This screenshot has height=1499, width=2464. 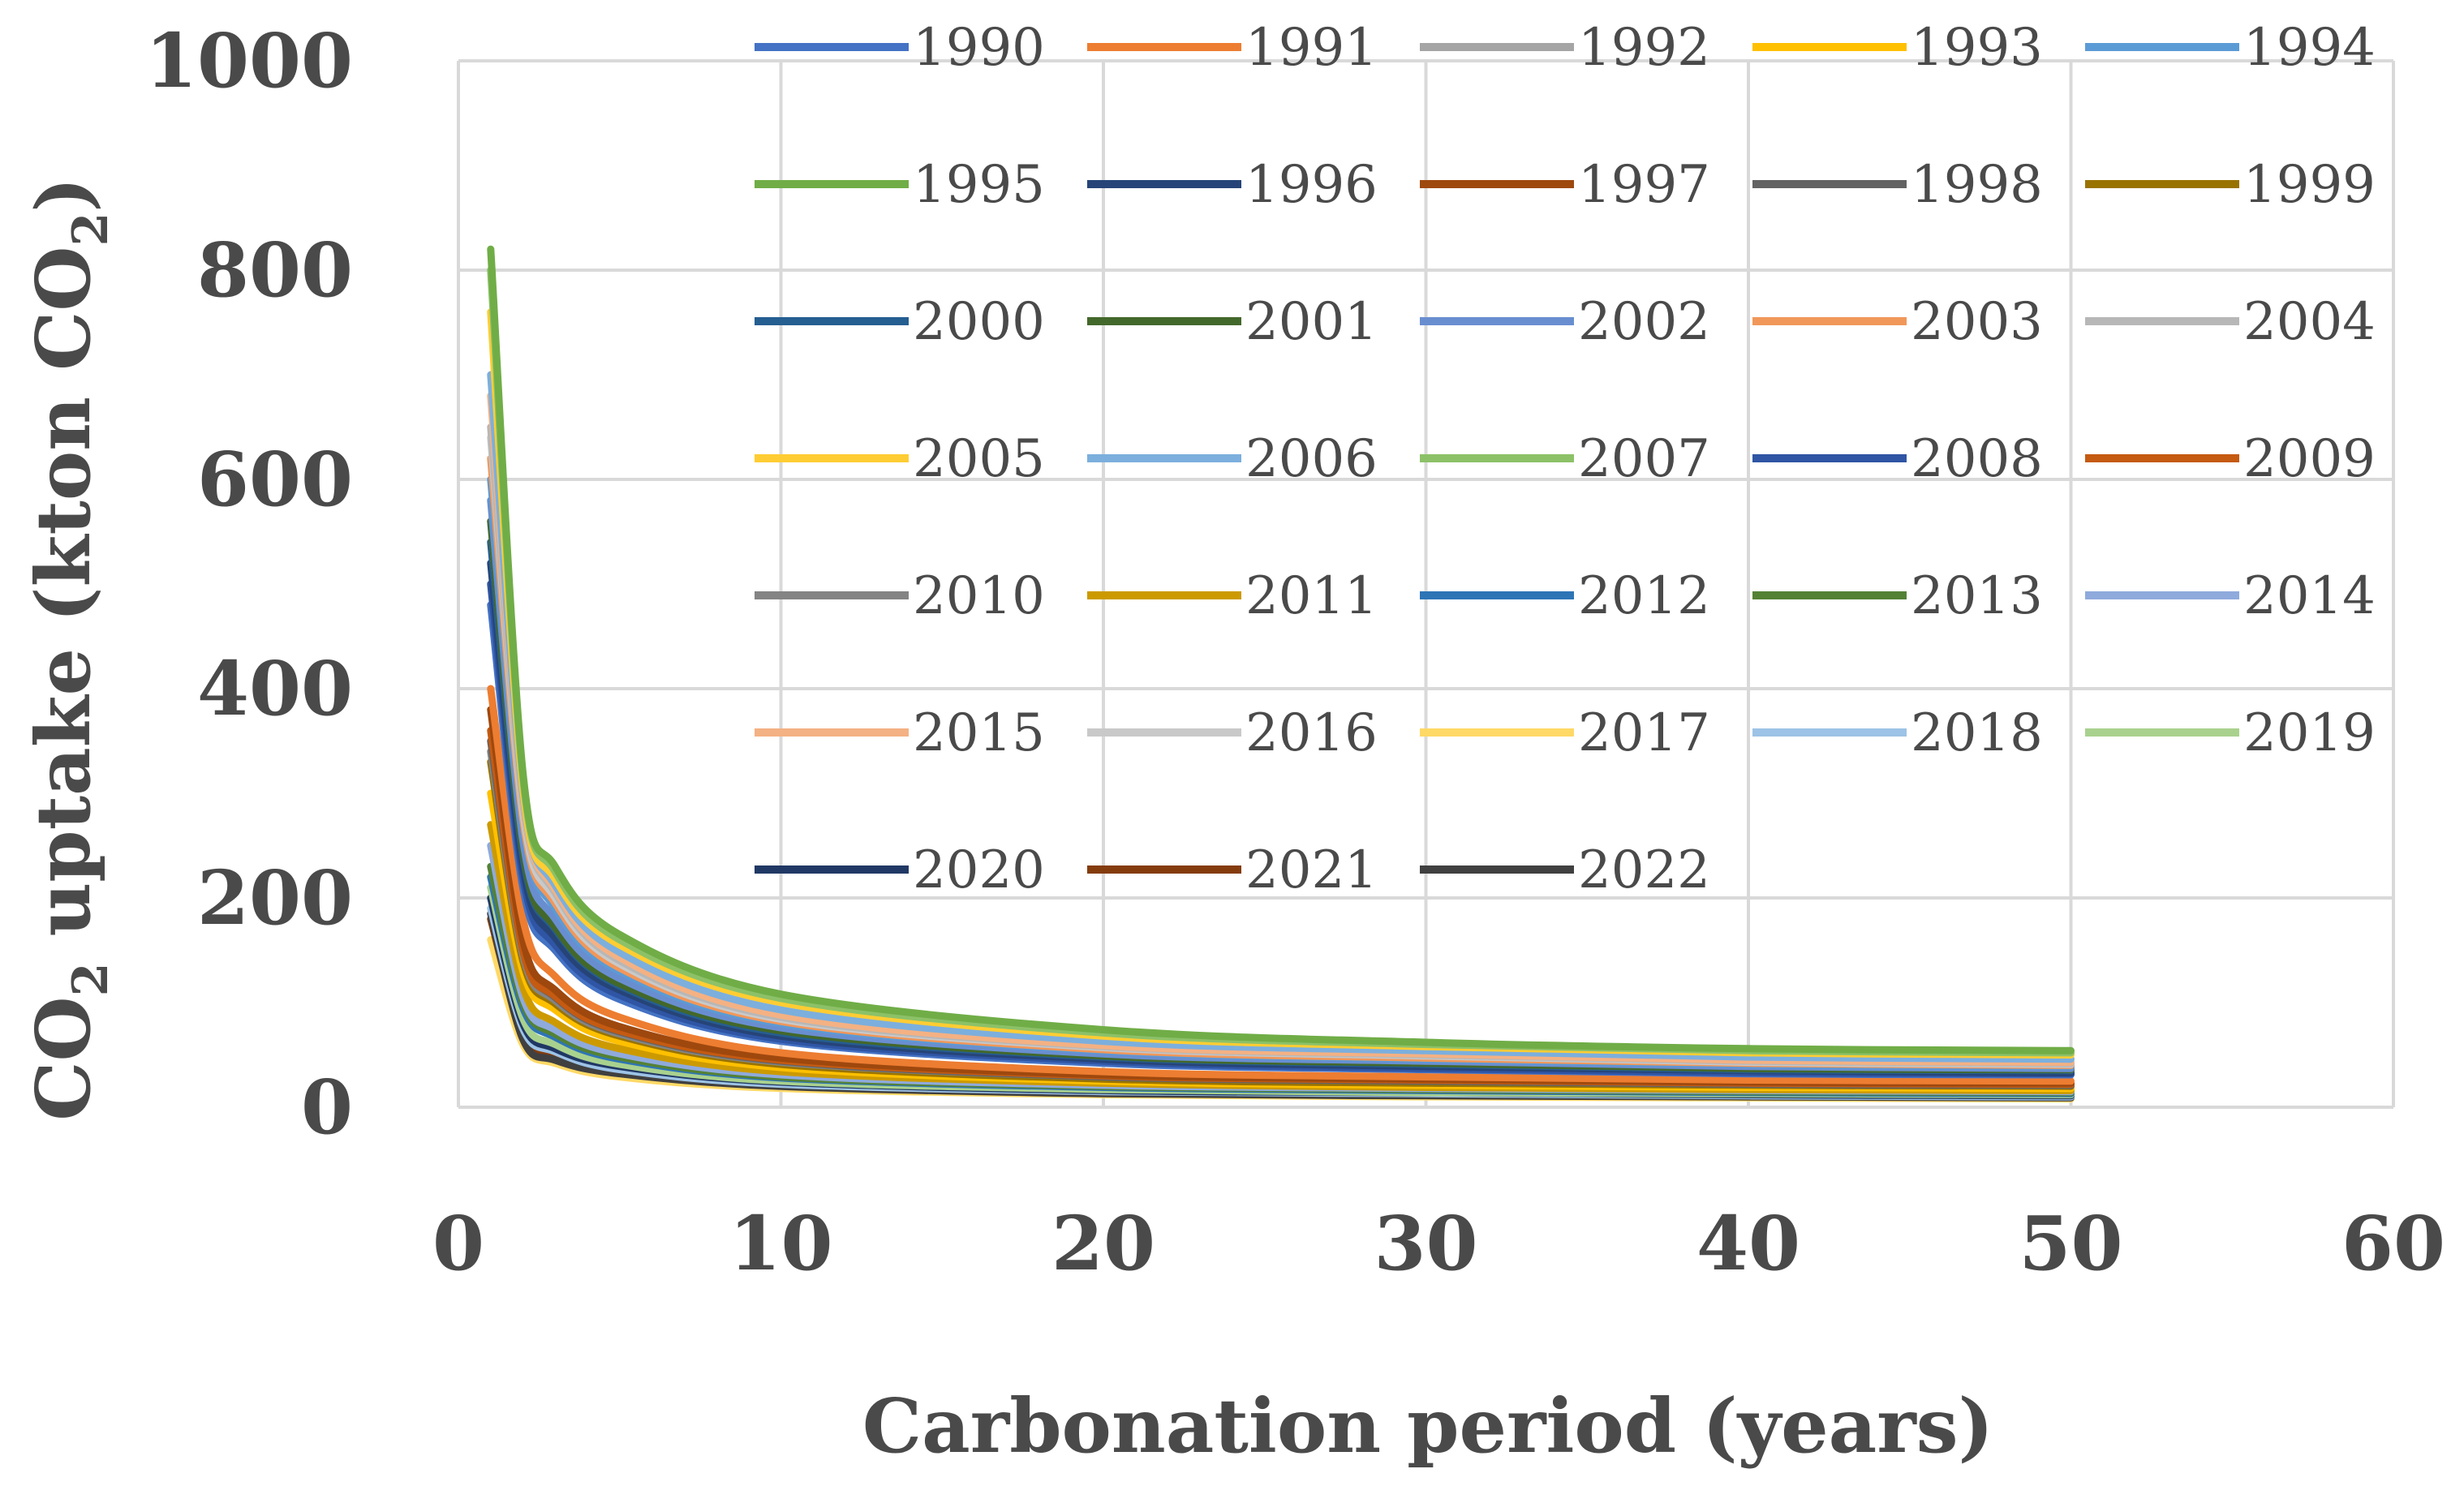 What do you see at coordinates (979, 185) in the screenshot?
I see `legend-label-1995: 1995` at bounding box center [979, 185].